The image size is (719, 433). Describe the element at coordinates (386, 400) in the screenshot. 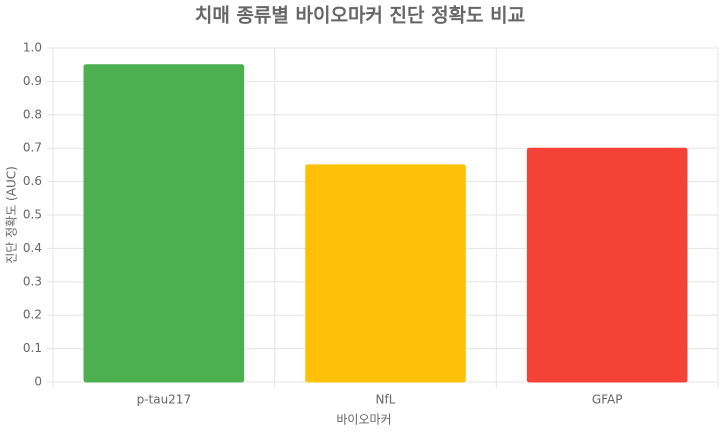

I see `x-tick-label: NfL` at that location.